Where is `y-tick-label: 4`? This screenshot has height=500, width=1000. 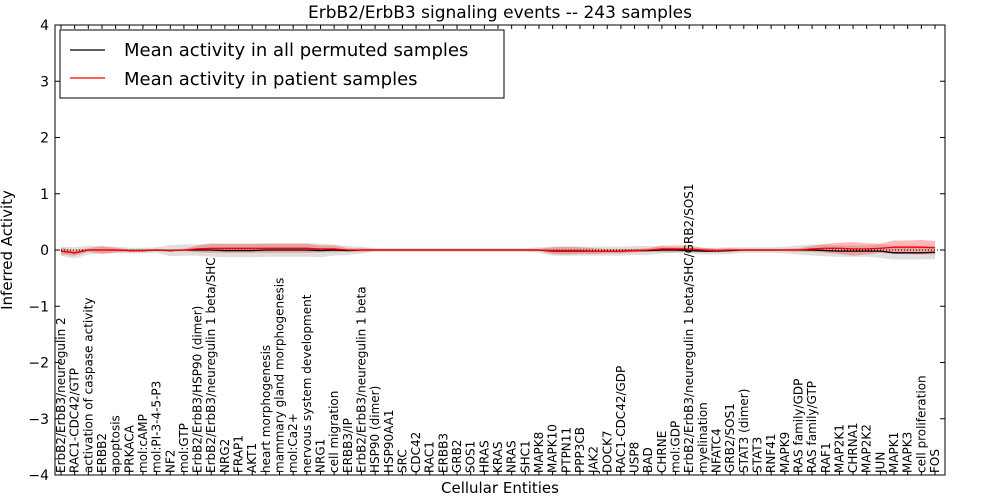
y-tick-label: 4 is located at coordinates (44, 26).